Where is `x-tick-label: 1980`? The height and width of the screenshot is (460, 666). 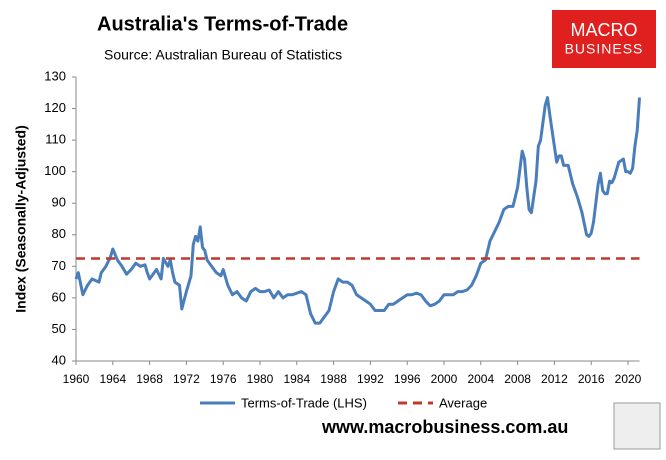 x-tick-label: 1980 is located at coordinates (260, 379).